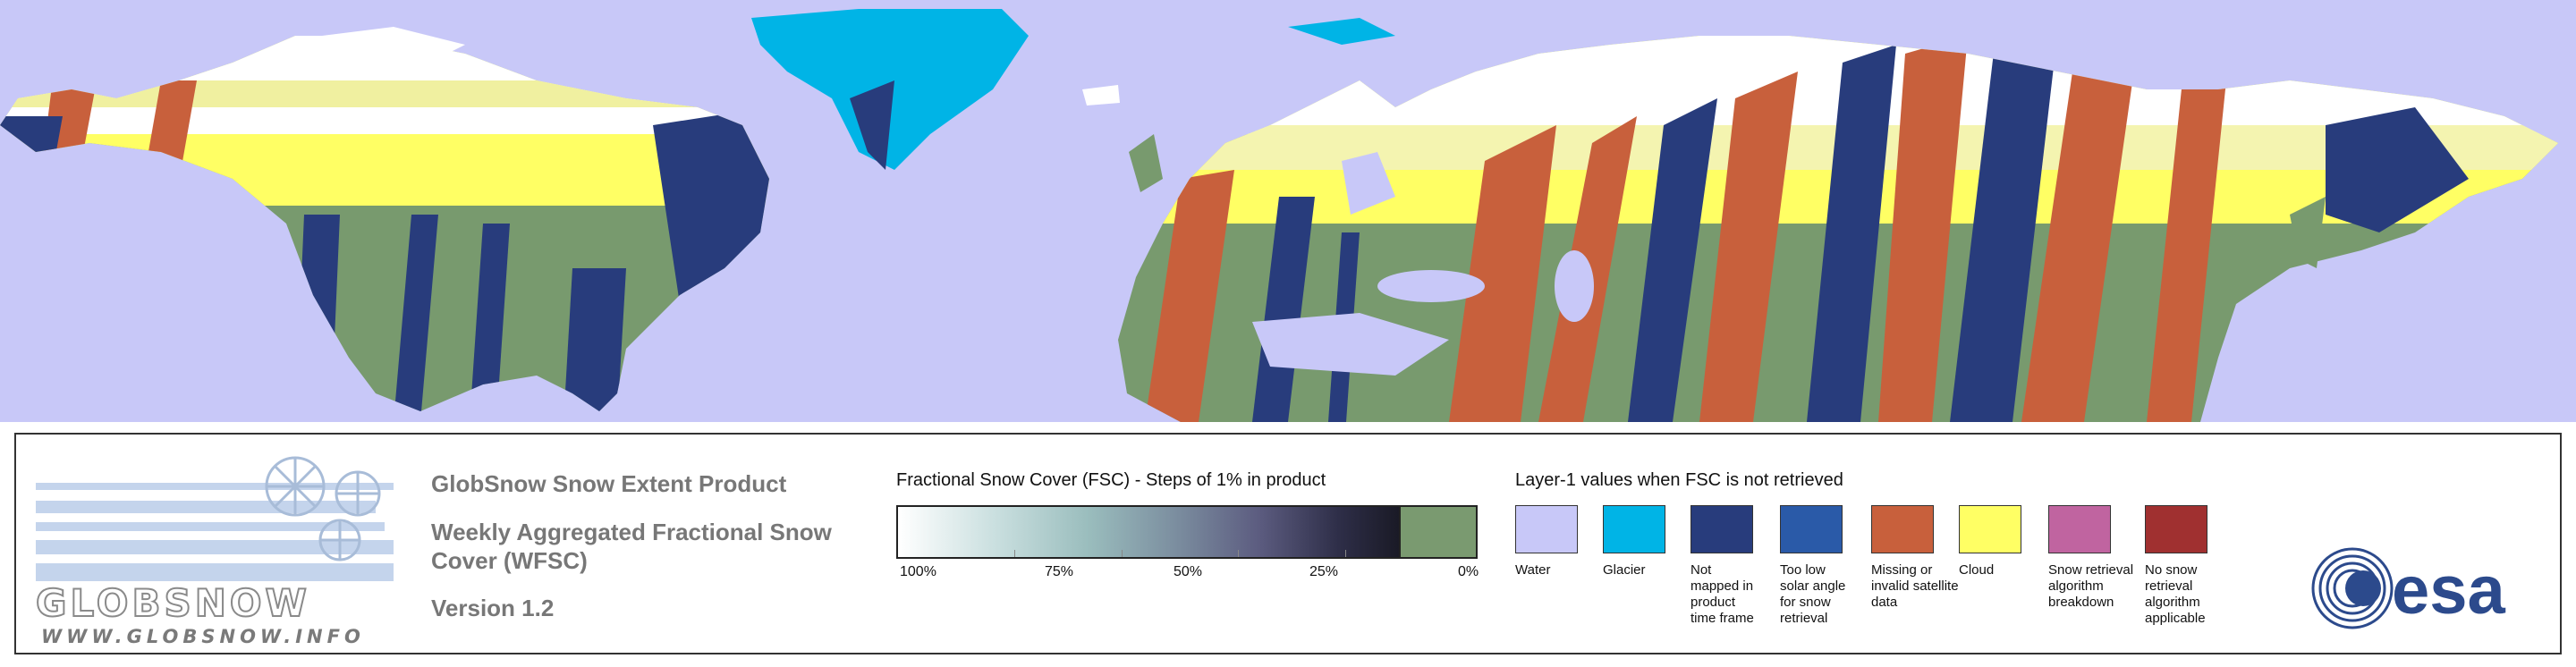 Image resolution: width=2576 pixels, height=667 pixels. Describe the element at coordinates (872, 125) in the screenshot. I see `greenland-unmapped-strip` at that location.